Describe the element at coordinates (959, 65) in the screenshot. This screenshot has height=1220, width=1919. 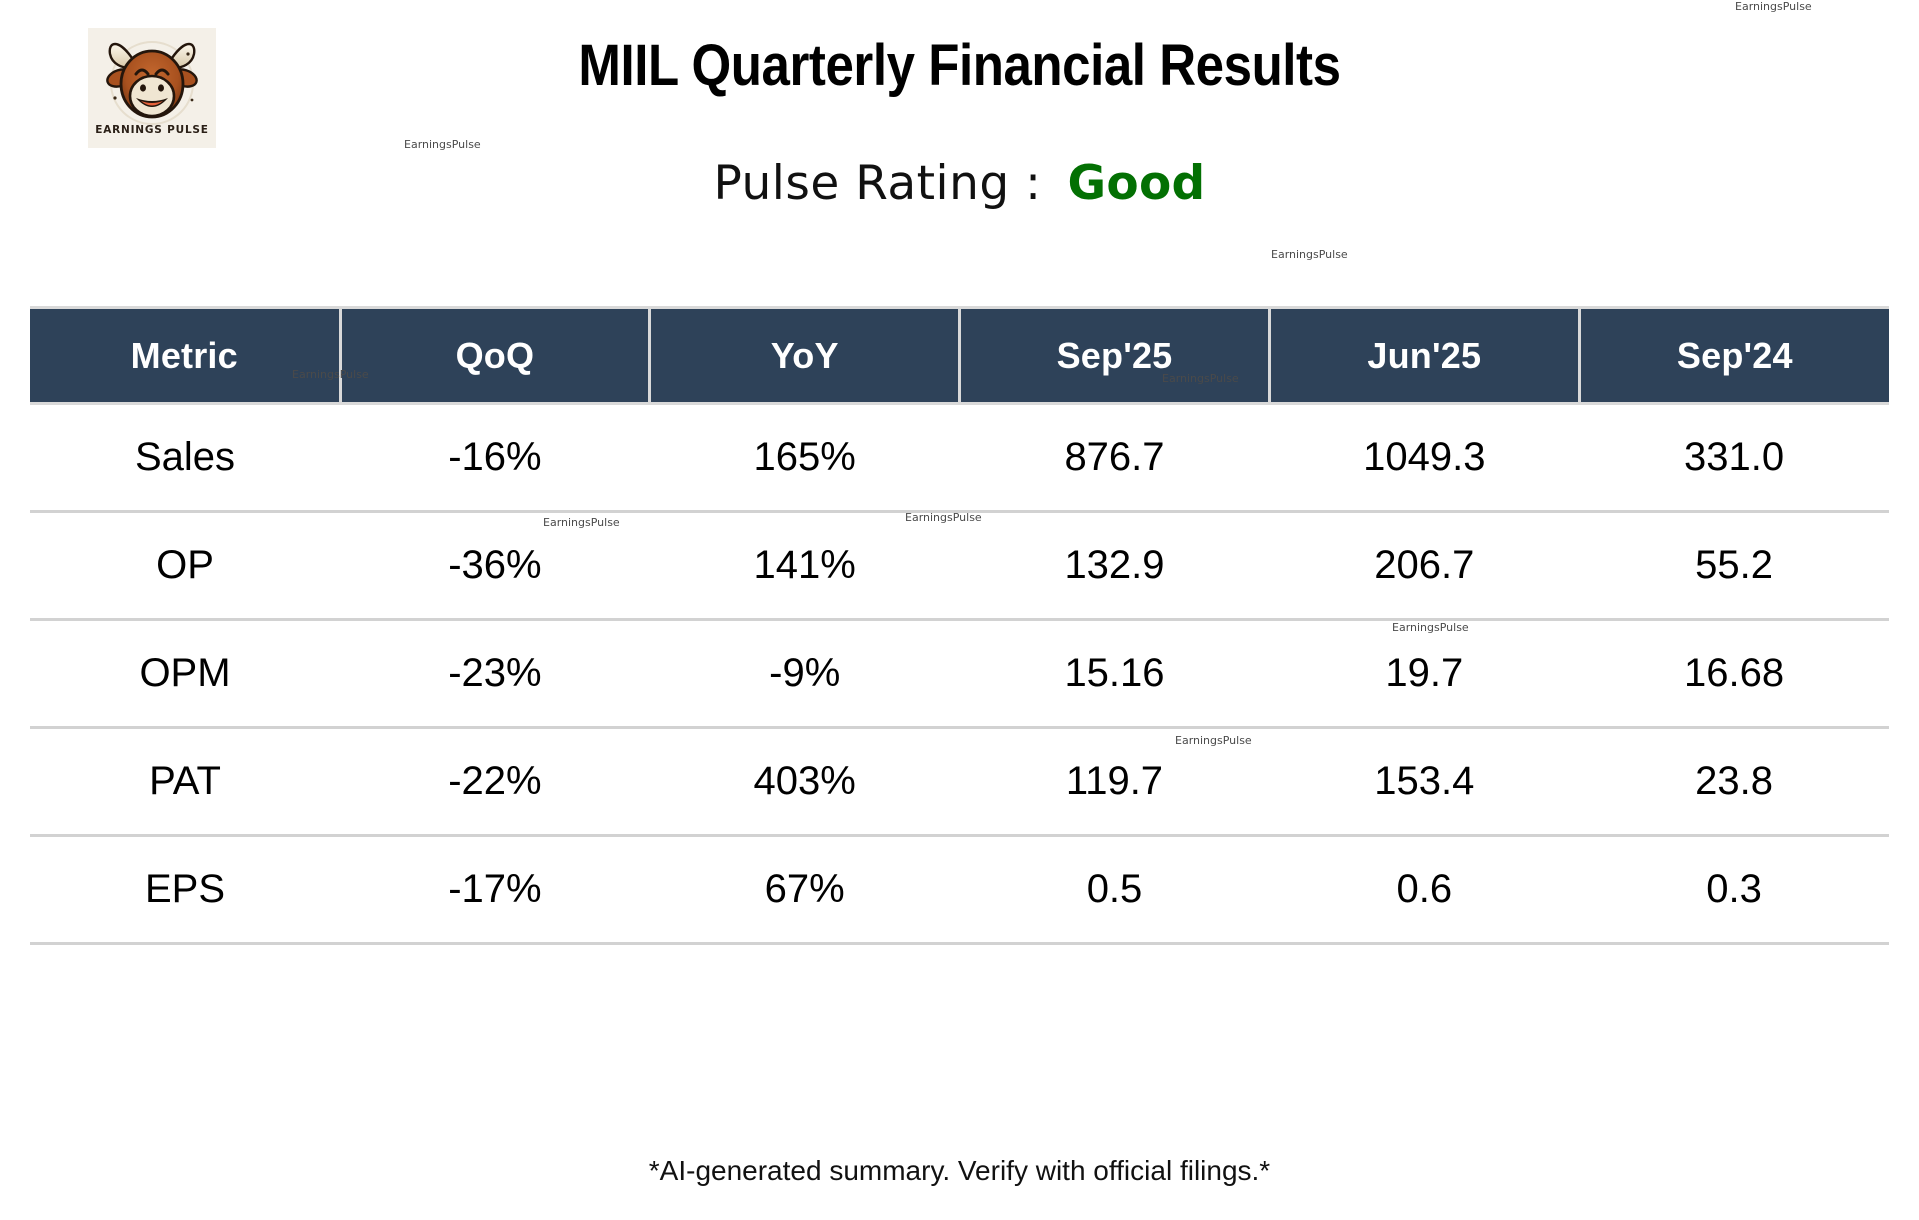
I see `page-title: MIIL Quarterly Financial Results` at that location.